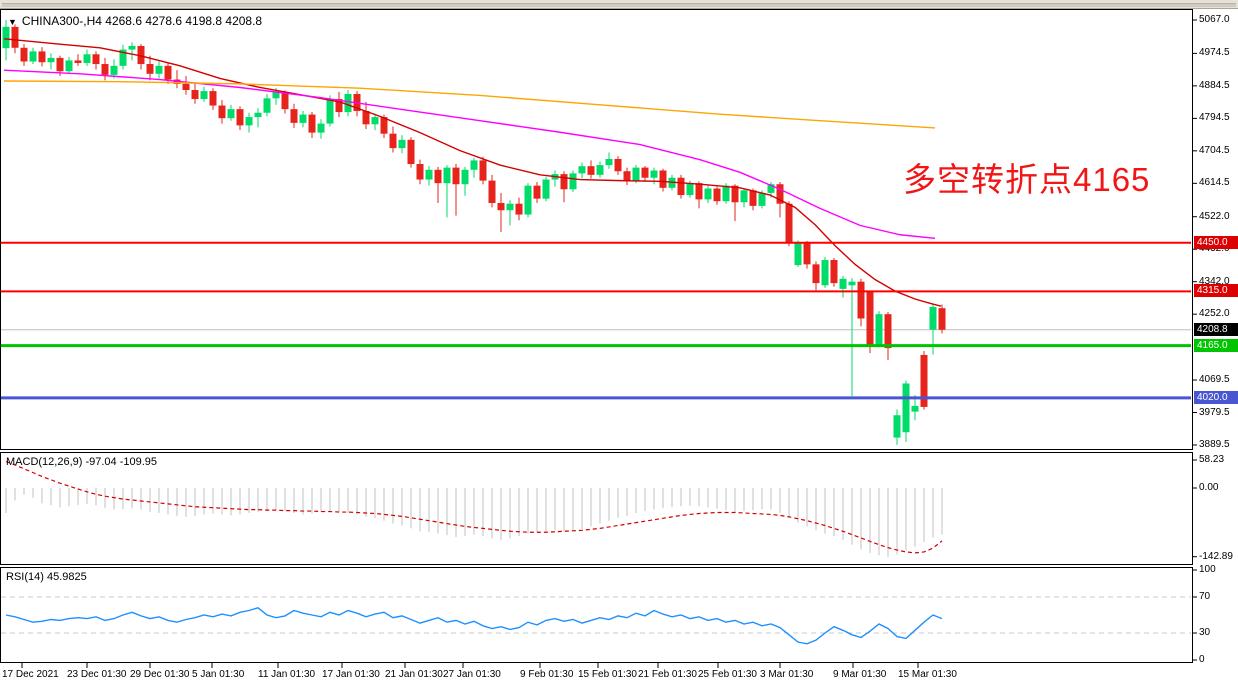 This screenshot has width=1238, height=689. I want to click on date-label: 23 Dec 01:30, so click(97, 674).